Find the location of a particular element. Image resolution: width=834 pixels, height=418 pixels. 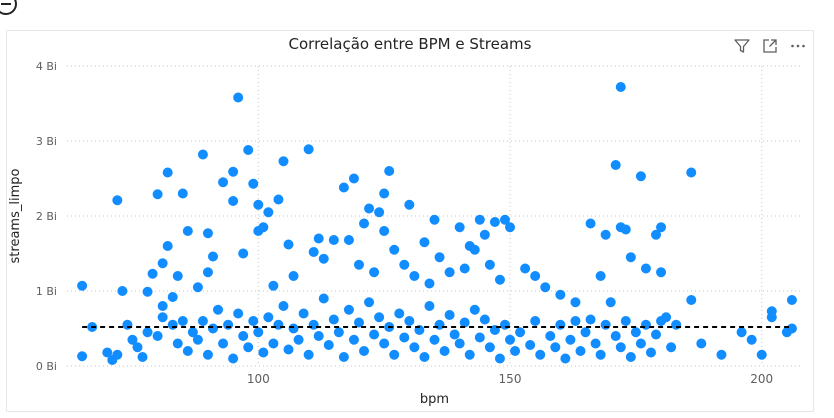

filter-icon is located at coordinates (742, 46).